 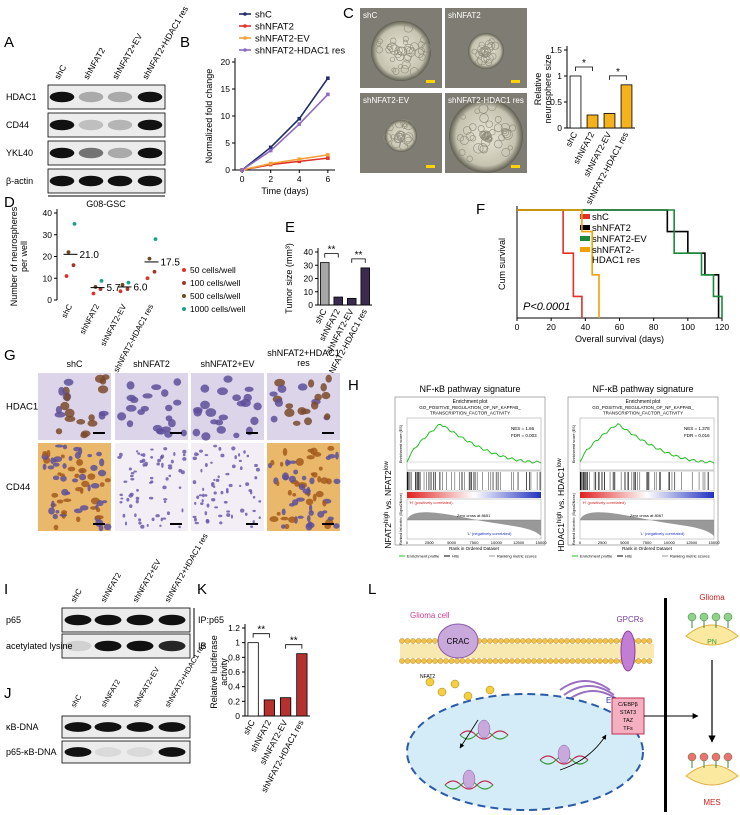 I want to click on gsea-y-label-part: high, so click(x=387, y=517).